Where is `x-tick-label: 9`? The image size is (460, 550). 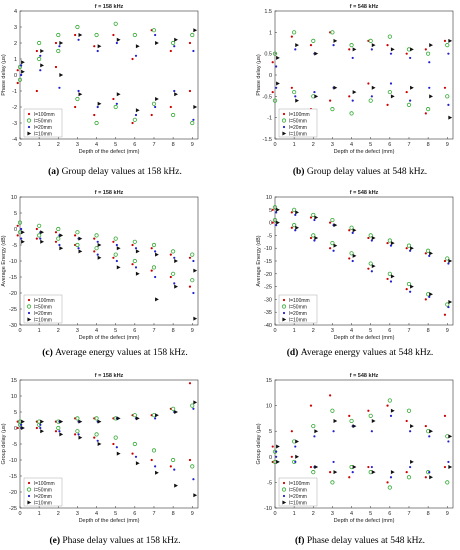 x-tick-label: 9 is located at coordinates (447, 331).